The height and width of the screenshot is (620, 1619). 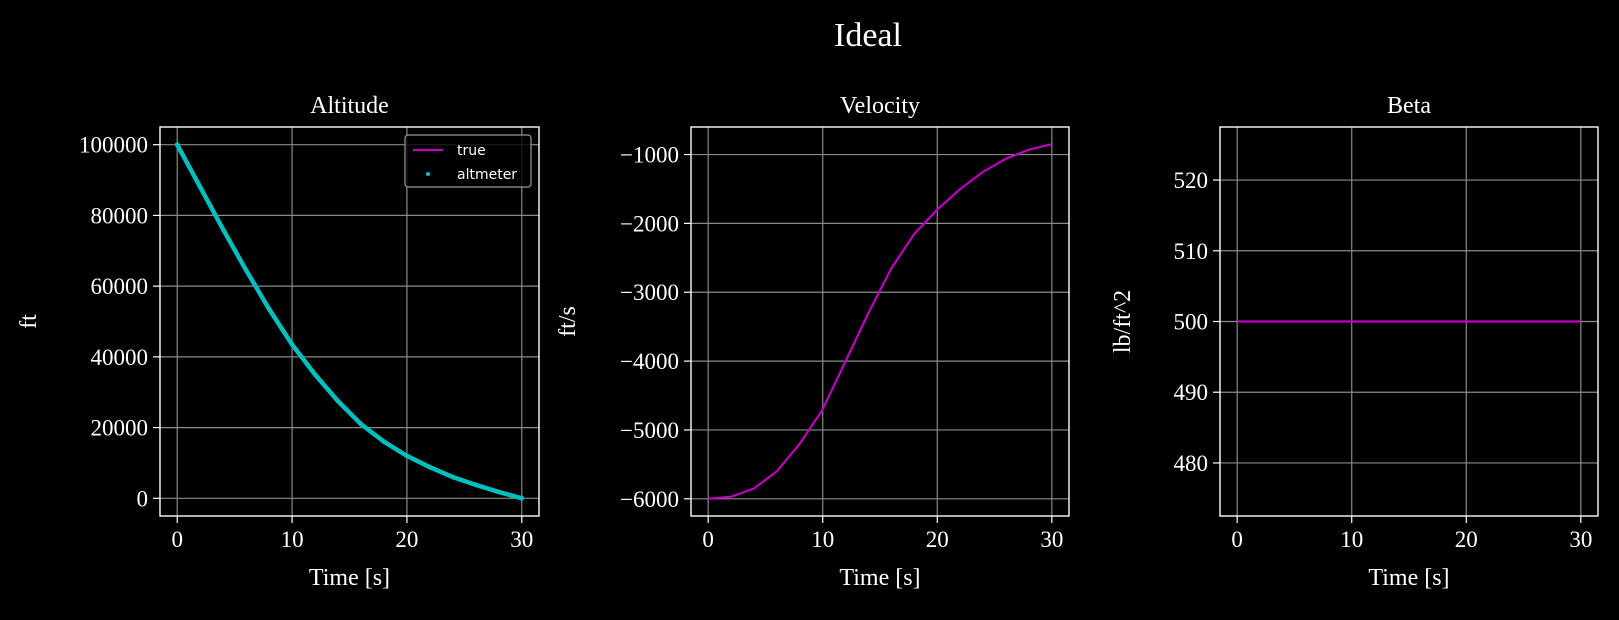 I want to click on panel-title: Altitude, so click(x=349, y=106).